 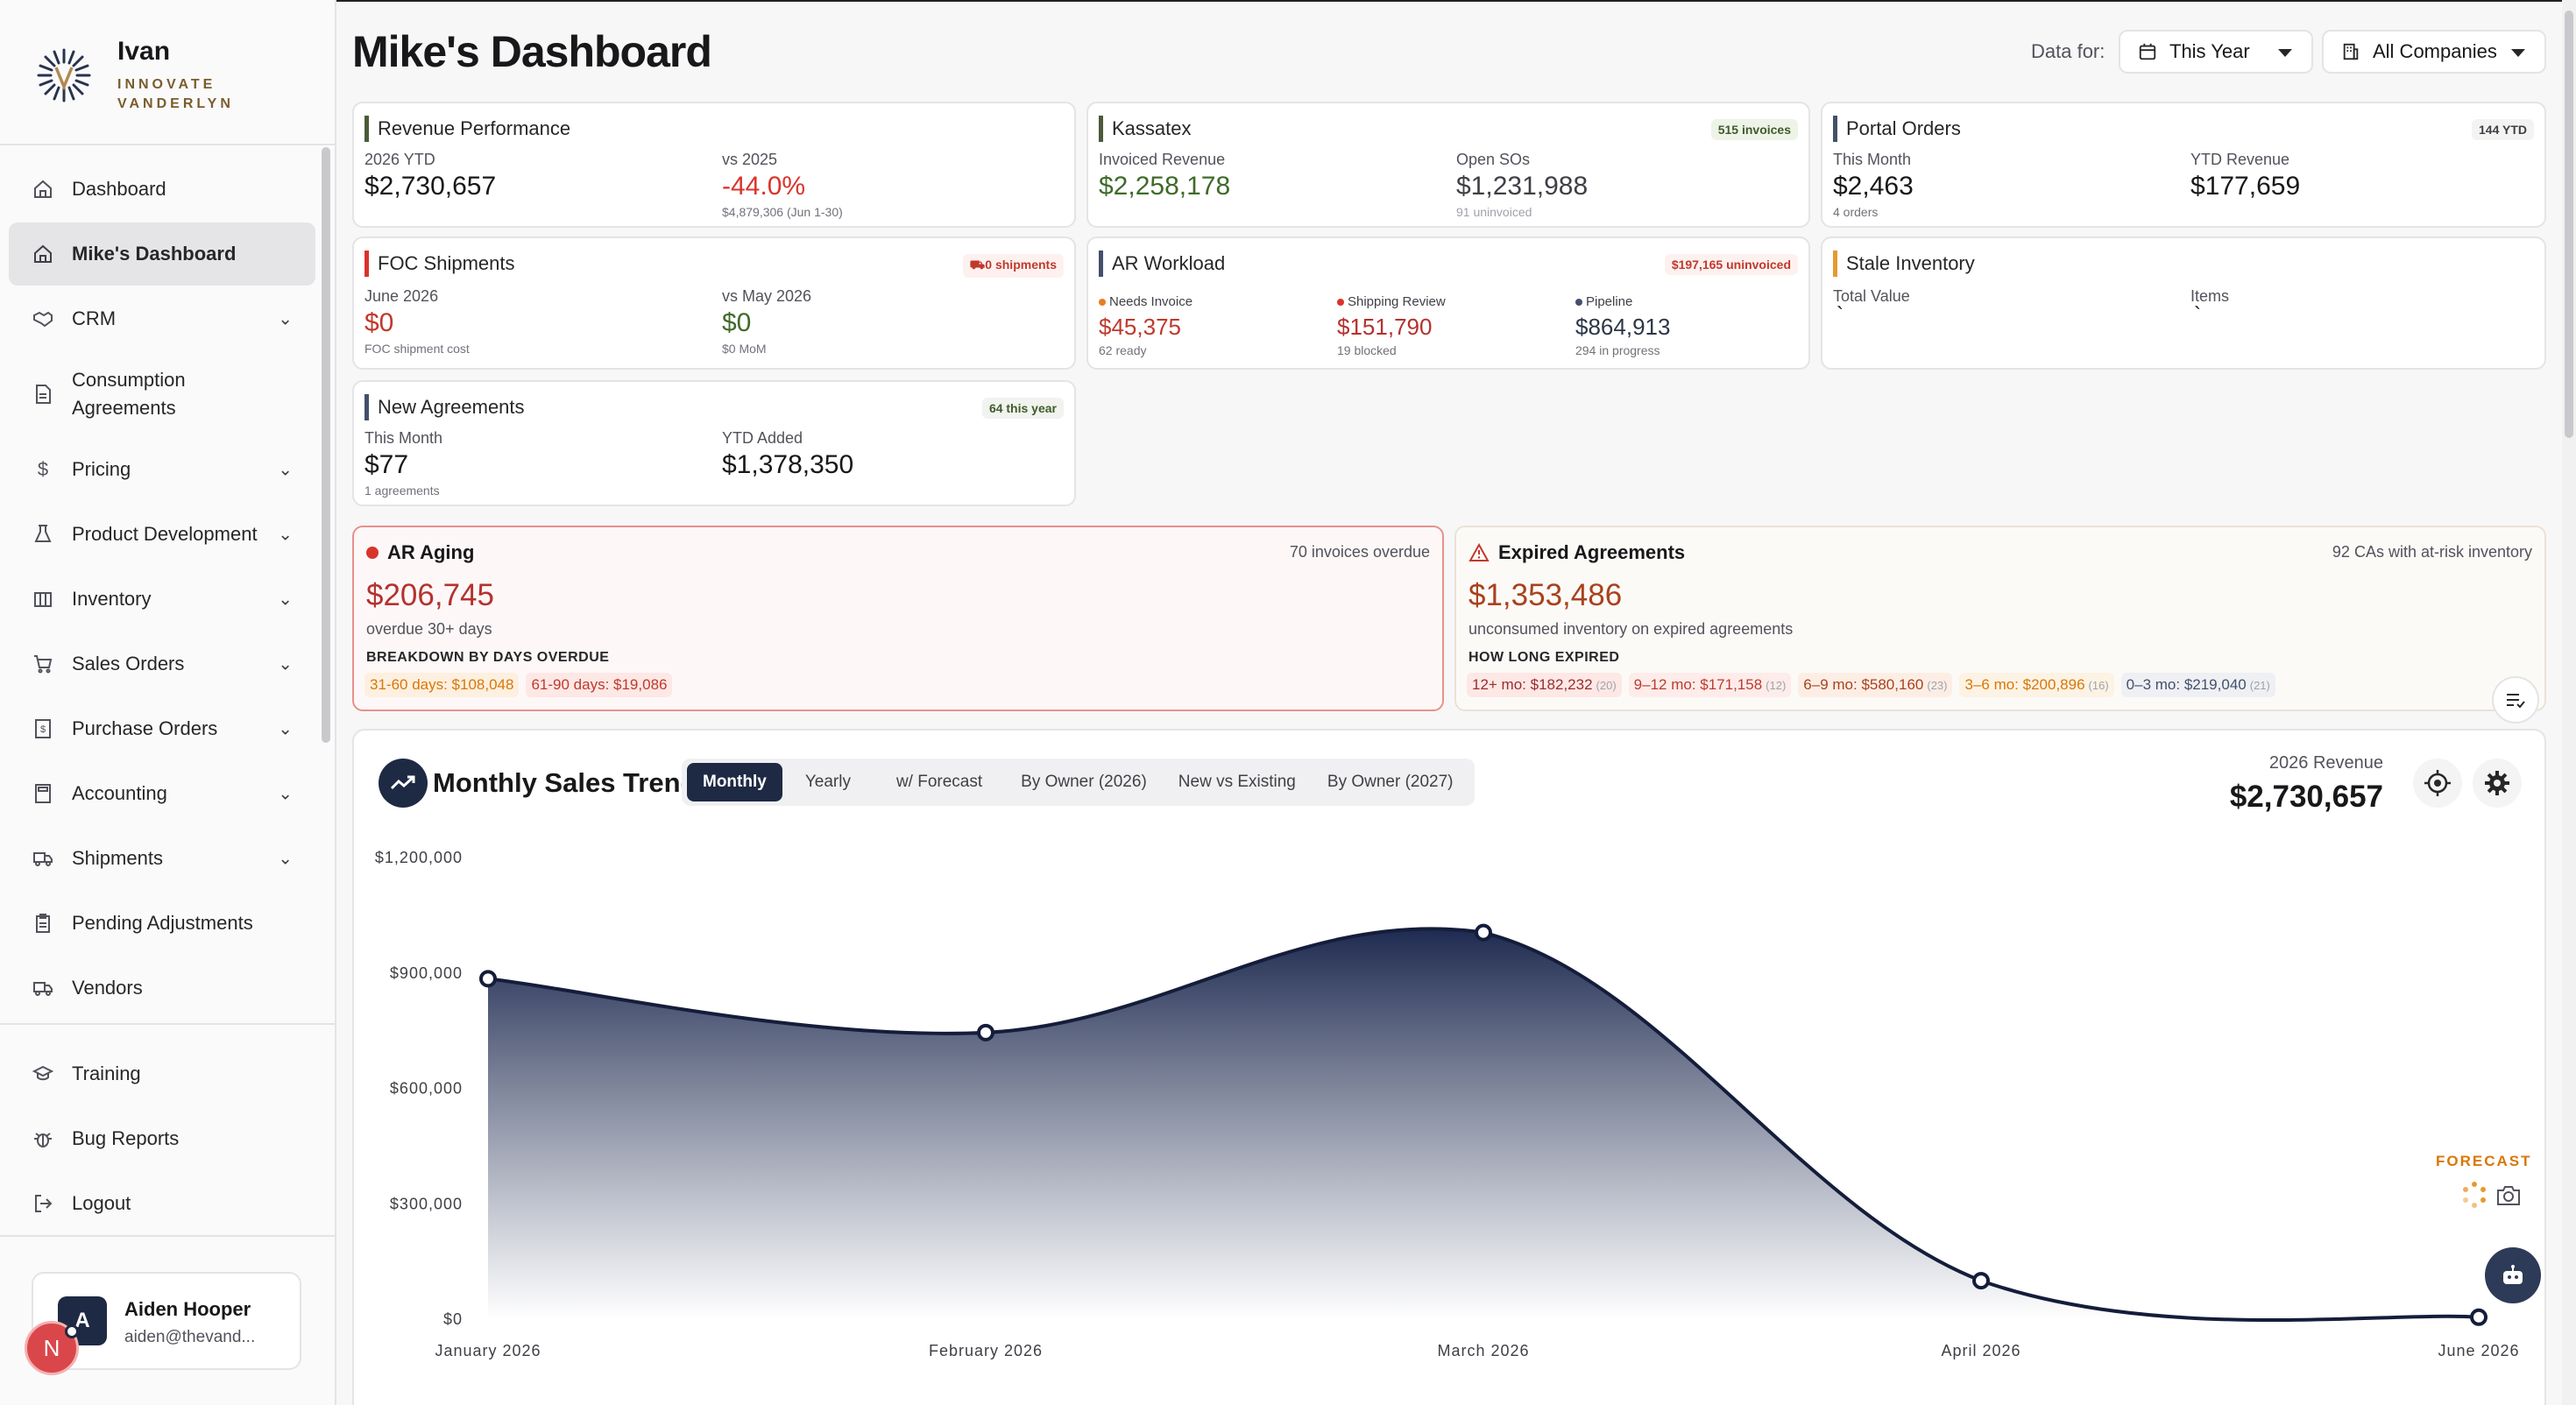 What do you see at coordinates (162, 858) in the screenshot?
I see `sidebar-item-shipments: Shipments ⌄` at bounding box center [162, 858].